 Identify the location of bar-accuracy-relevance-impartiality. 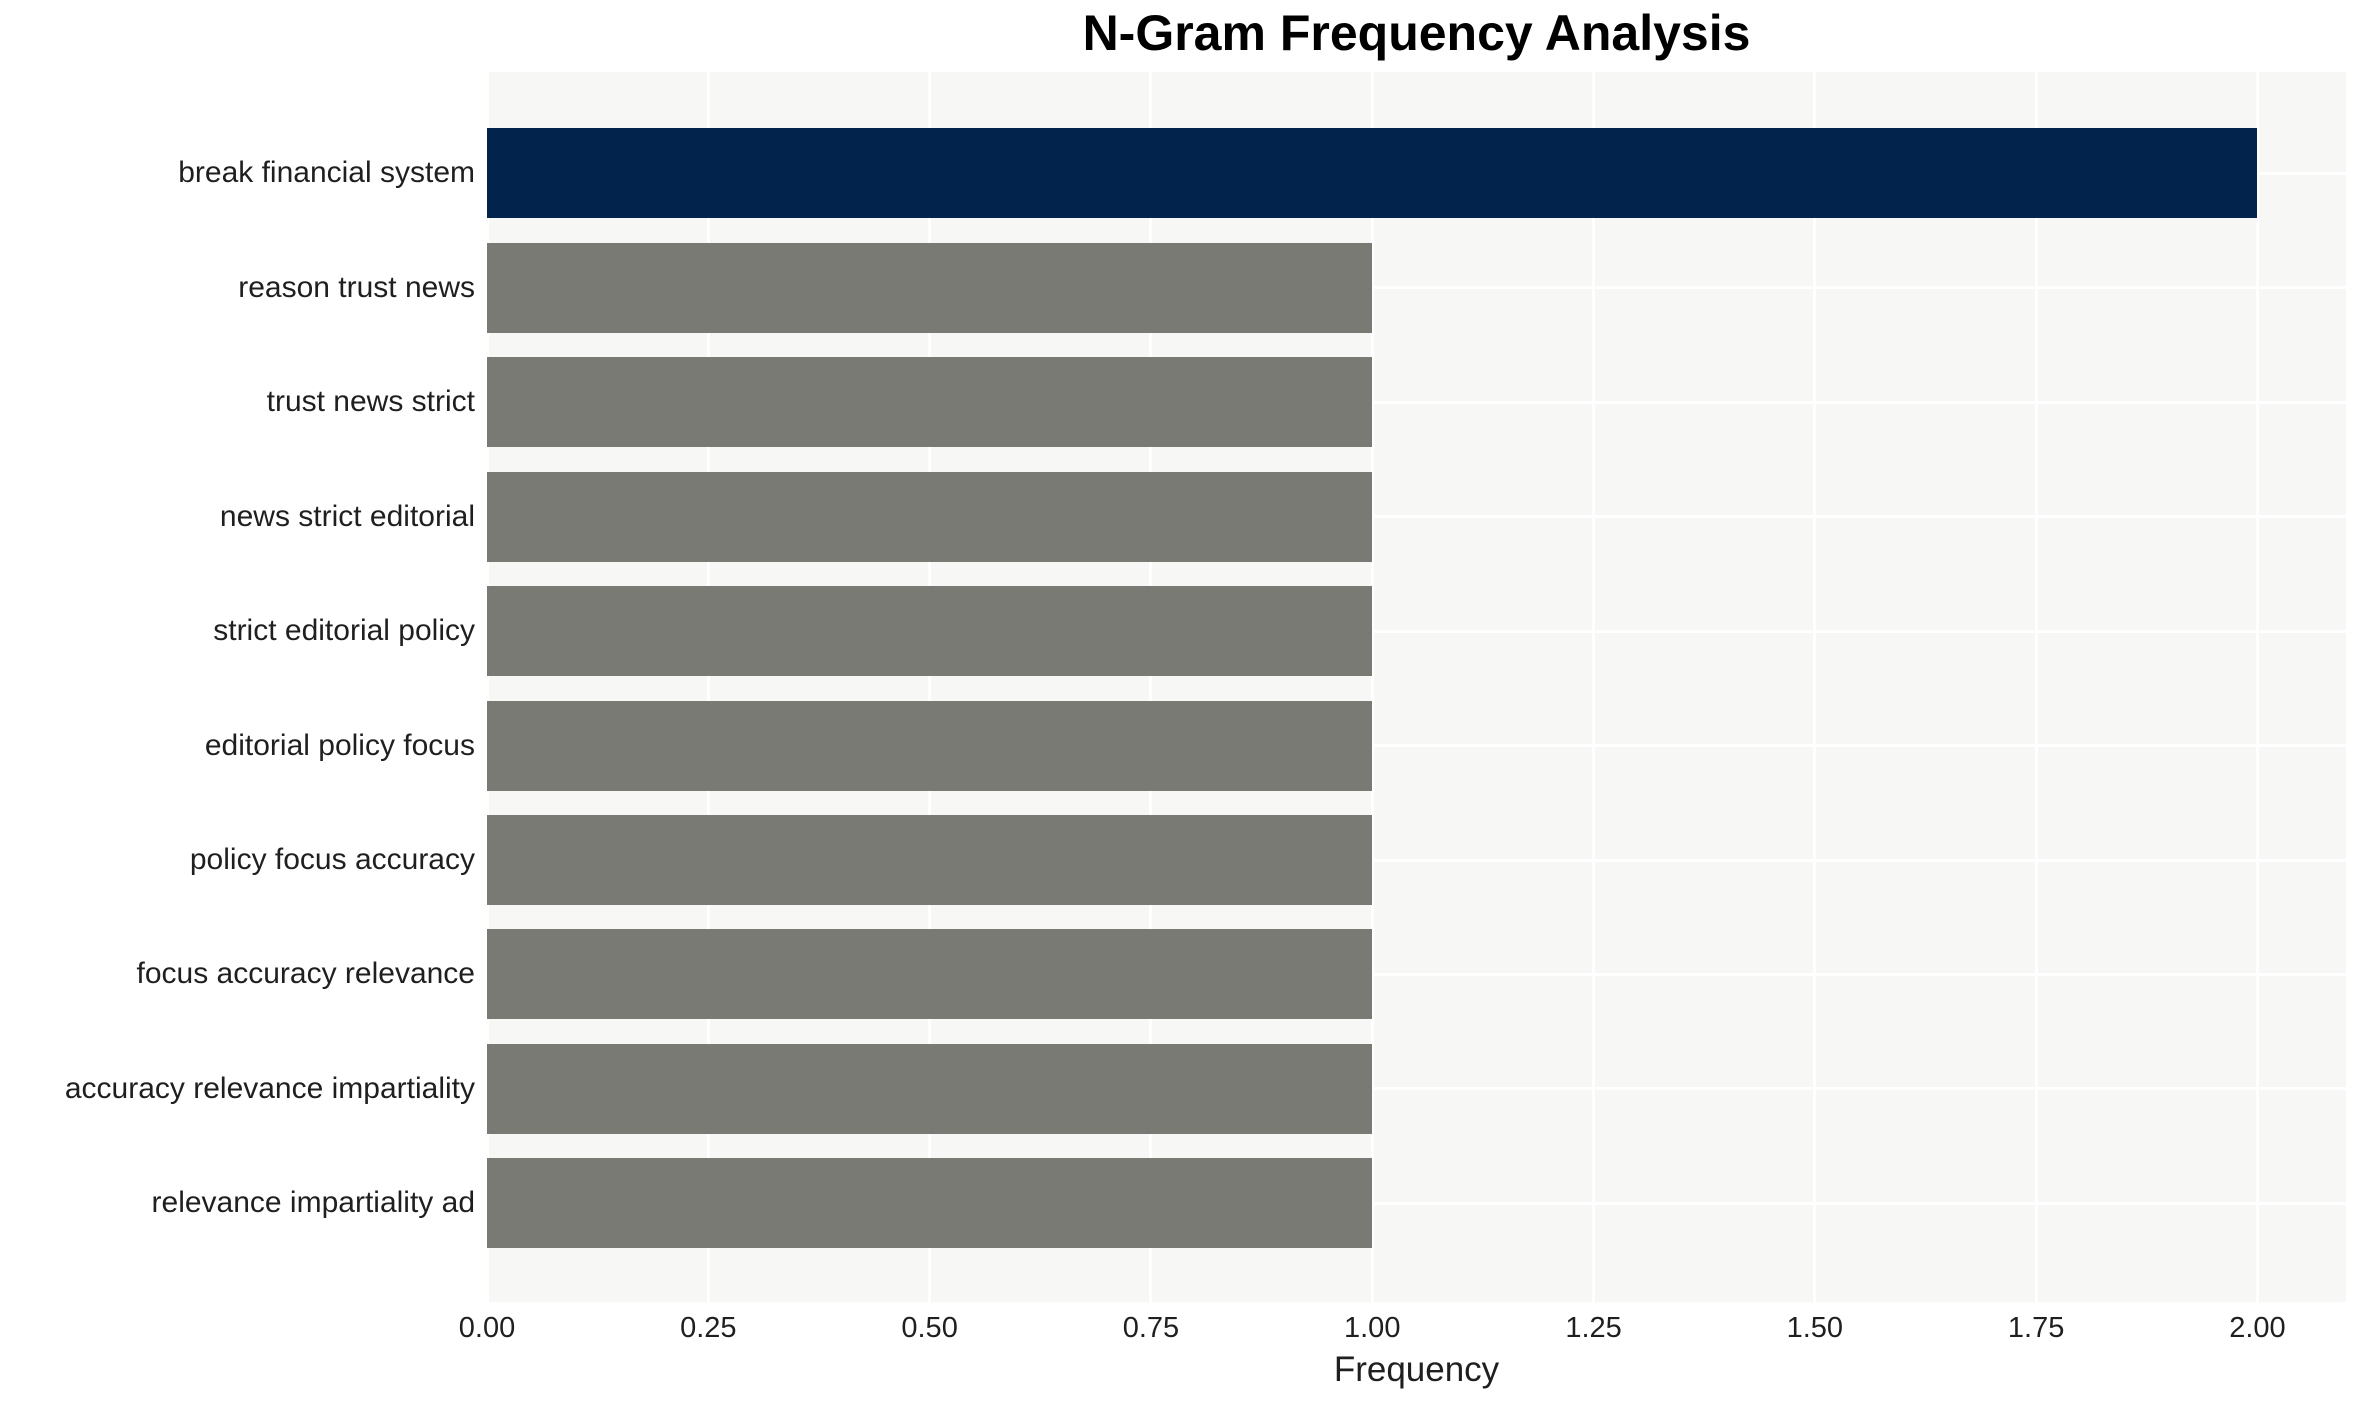
(930, 1088).